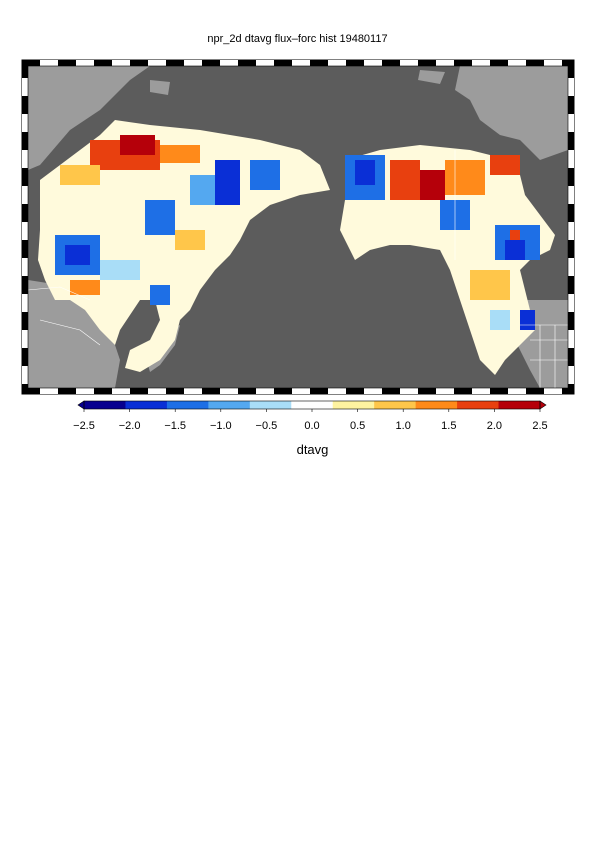  Describe the element at coordinates (465, 177) in the screenshot. I see `patch-orange-yukon` at that location.